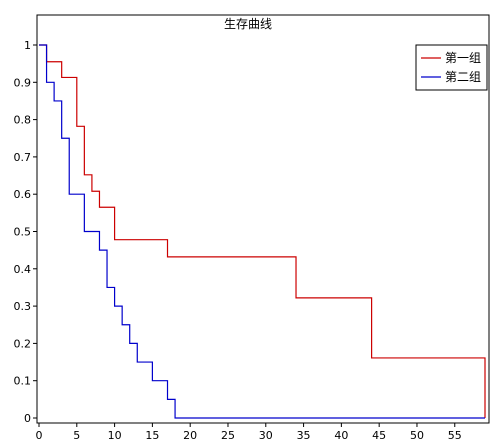  Describe the element at coordinates (152, 435) in the screenshot. I see `x-tick-label: 15` at that location.